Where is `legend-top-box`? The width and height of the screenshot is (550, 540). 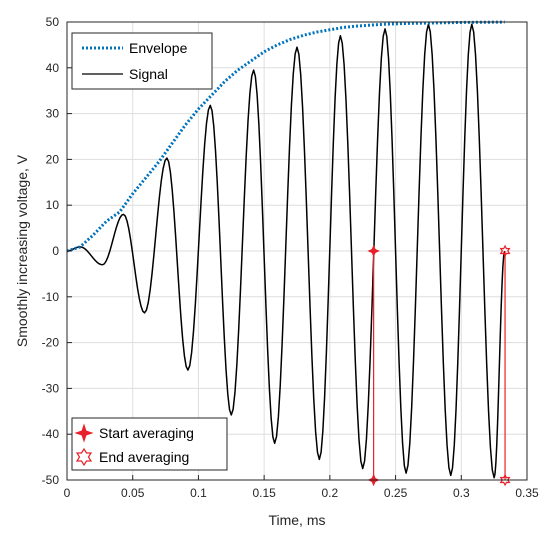
legend-top-box is located at coordinates (142, 61).